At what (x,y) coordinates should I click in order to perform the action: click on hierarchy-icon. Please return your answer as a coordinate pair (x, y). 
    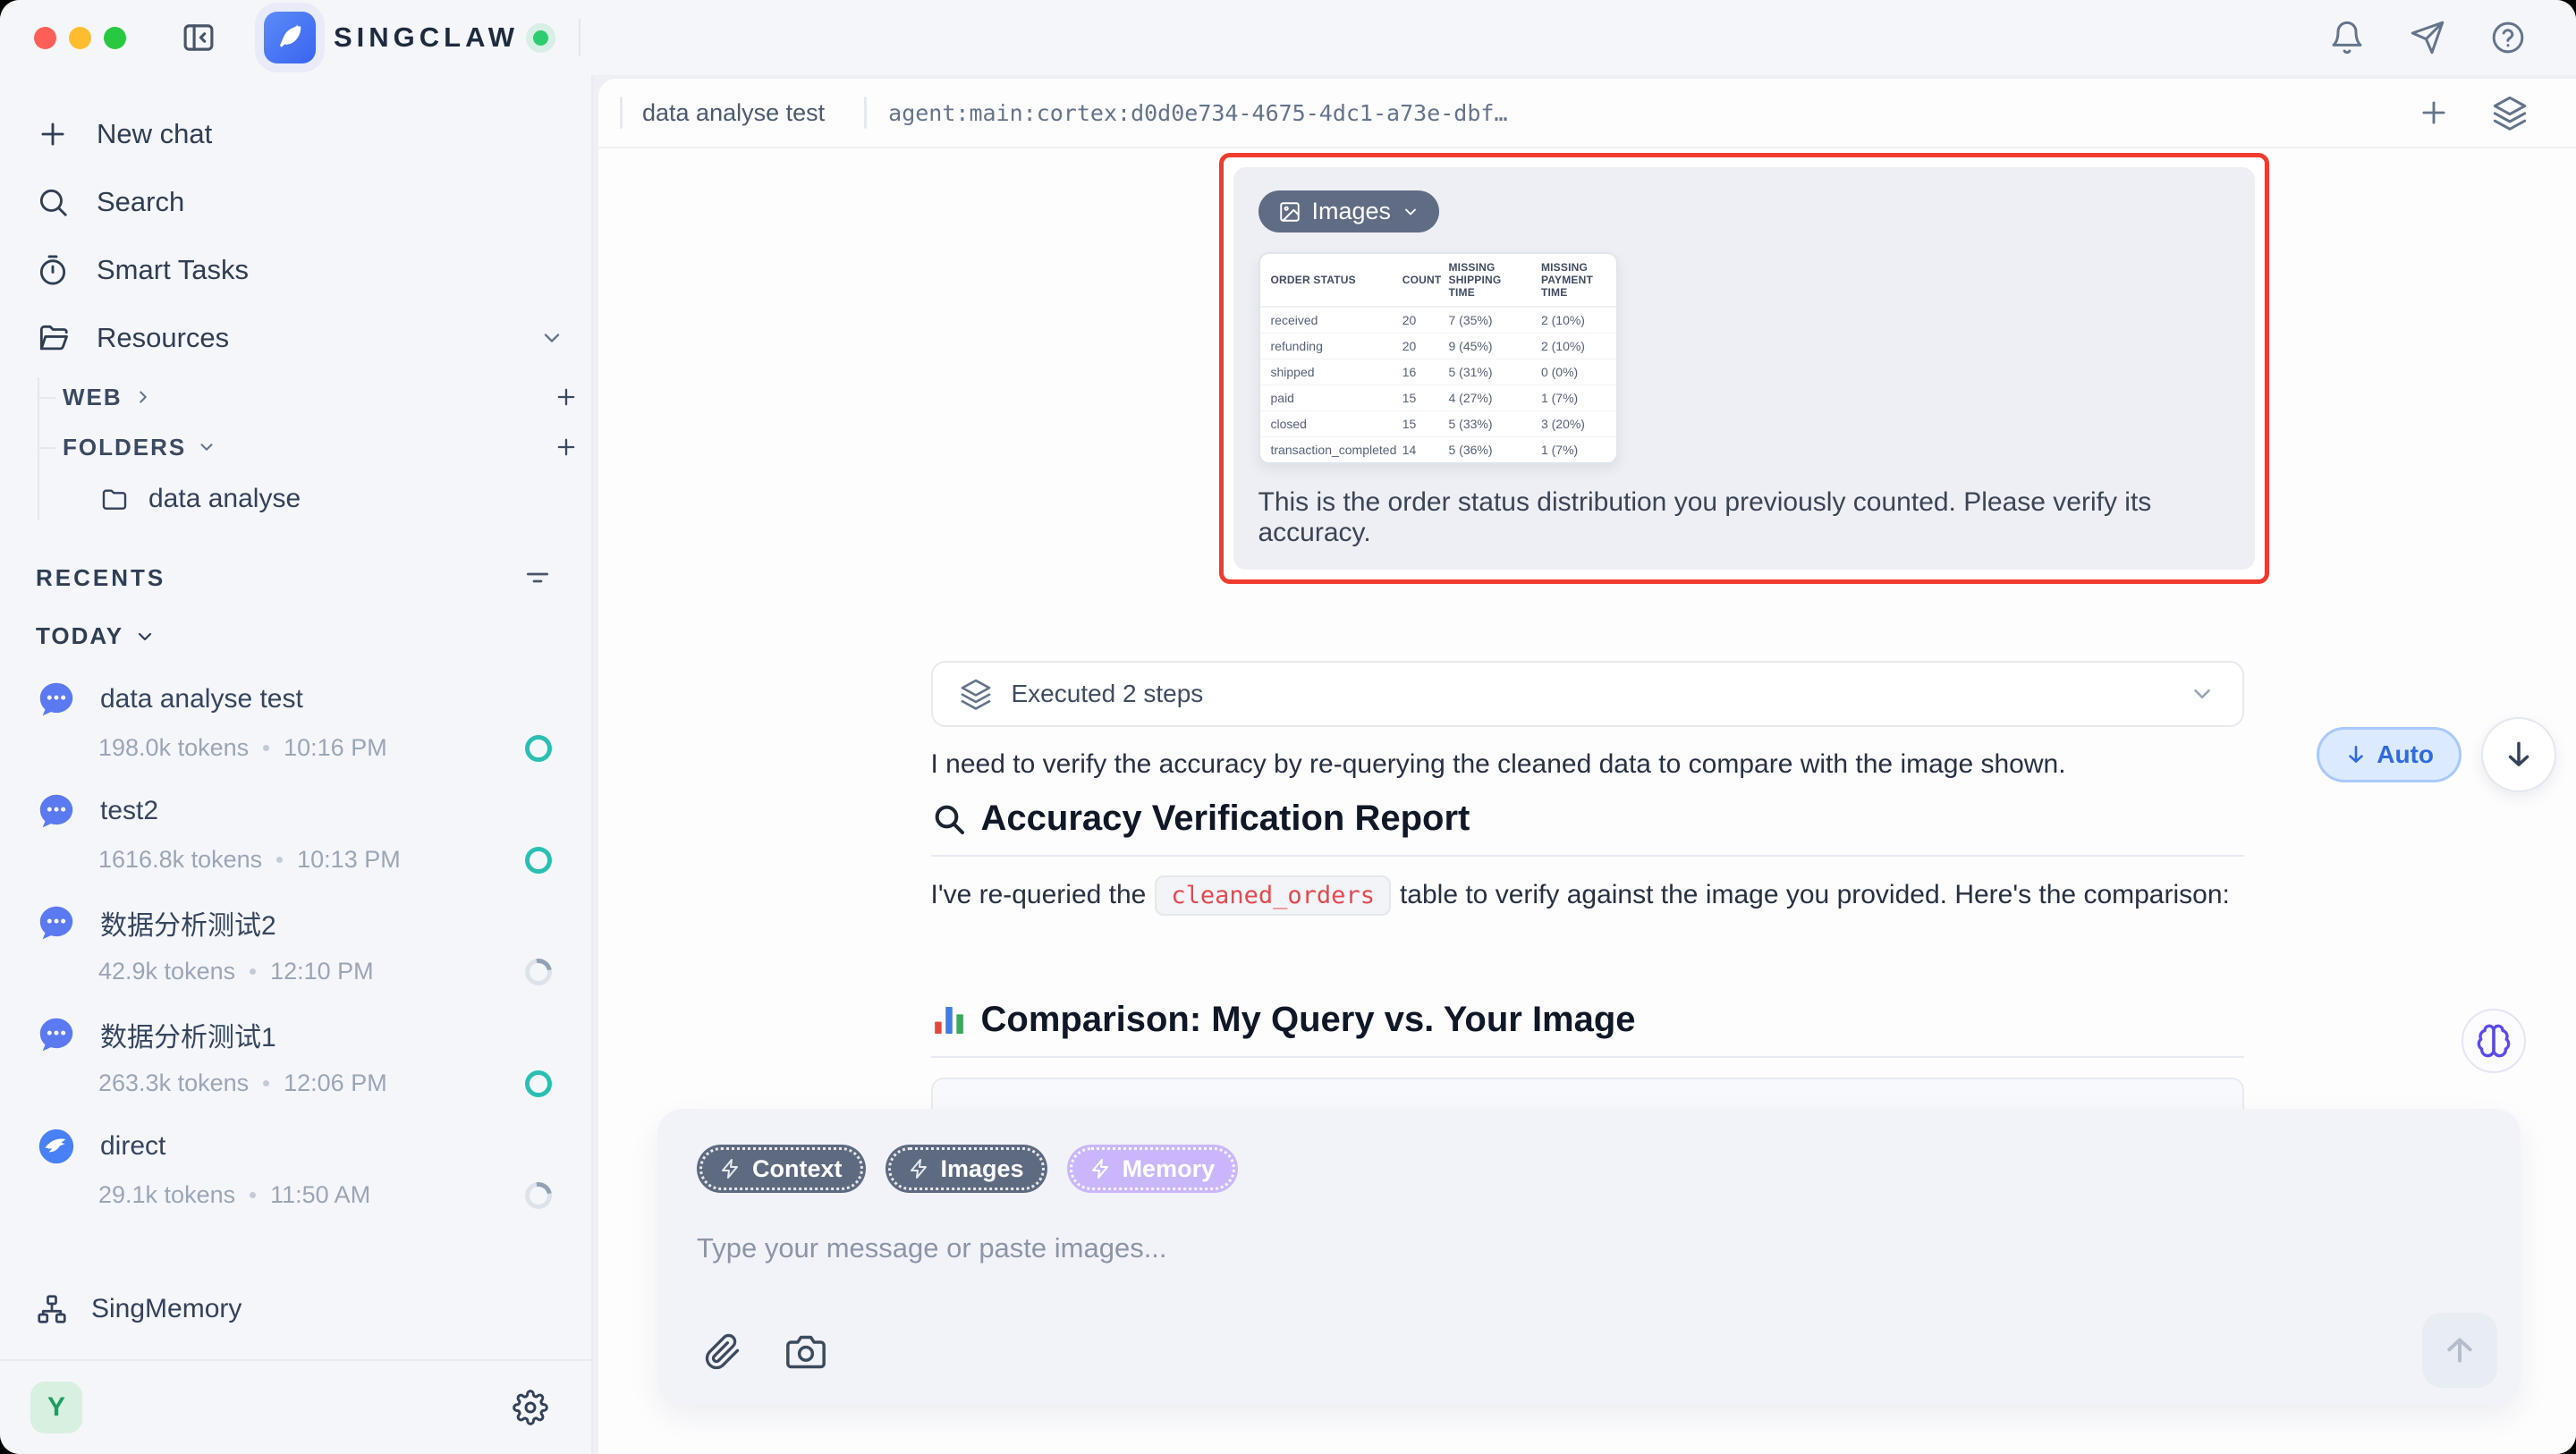
    Looking at the image, I should click on (52, 1309).